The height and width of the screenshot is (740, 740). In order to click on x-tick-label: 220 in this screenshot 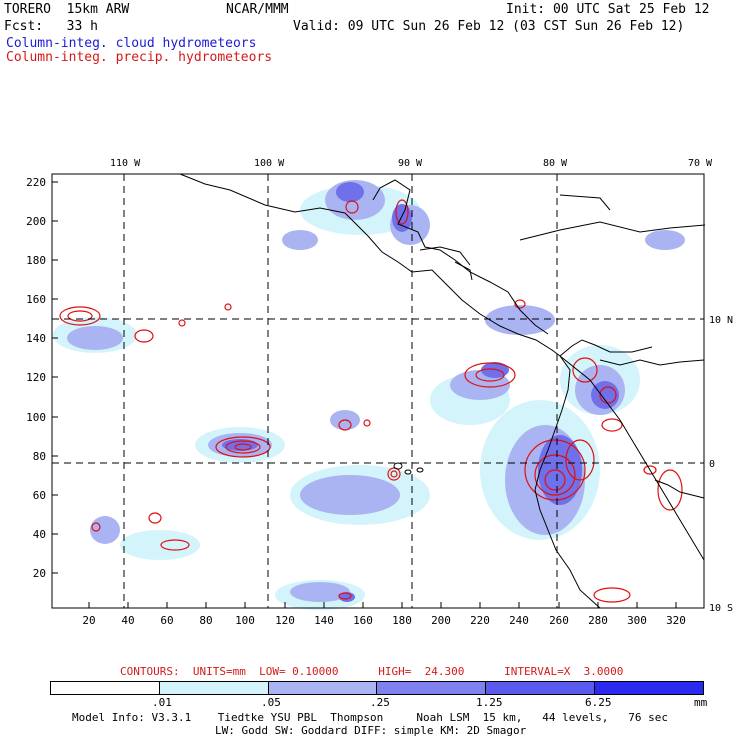, I will do `click(480, 620)`.